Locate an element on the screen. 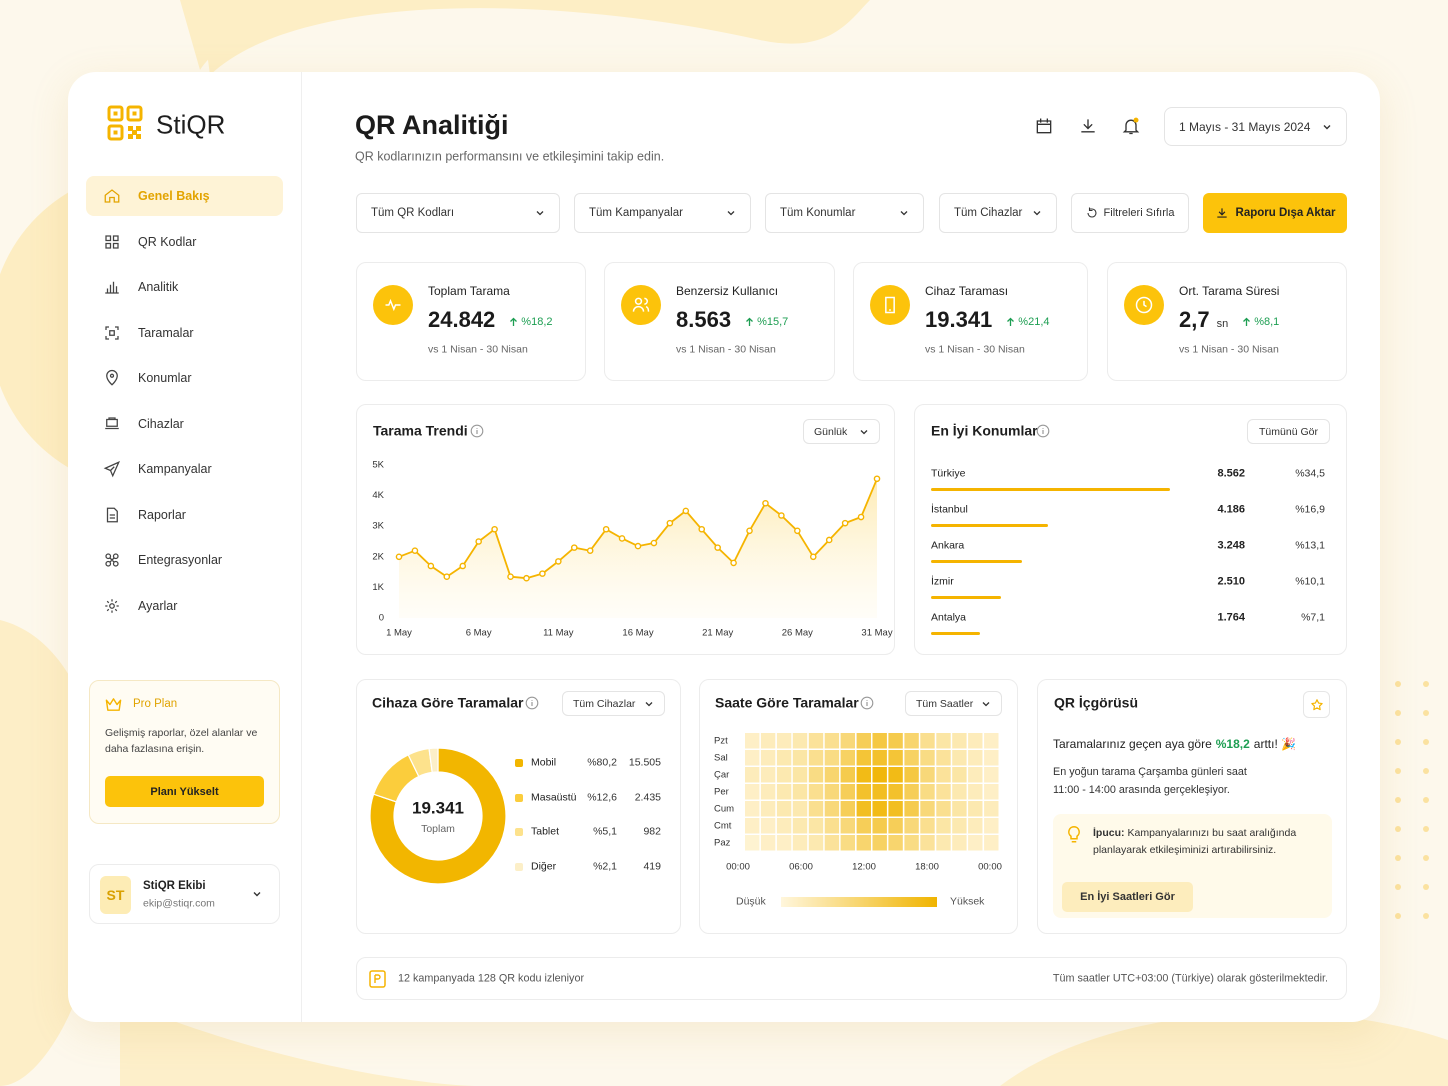  nav-item: Cihazlar is located at coordinates (184, 424).